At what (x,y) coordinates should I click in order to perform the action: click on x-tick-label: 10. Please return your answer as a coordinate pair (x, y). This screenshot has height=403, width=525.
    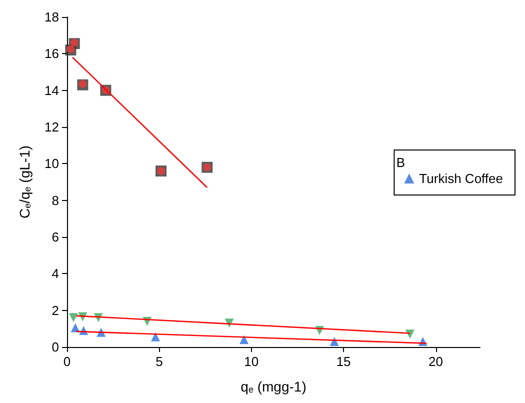
    Looking at the image, I should click on (251, 361).